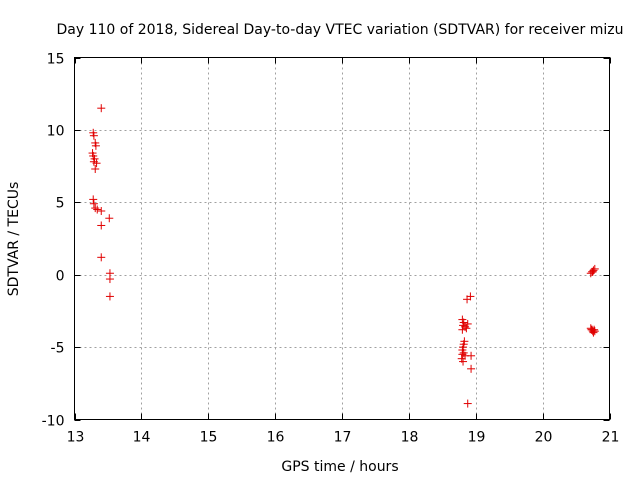 This screenshot has height=480, width=640. What do you see at coordinates (209, 438) in the screenshot?
I see `x-tick-label: 15` at bounding box center [209, 438].